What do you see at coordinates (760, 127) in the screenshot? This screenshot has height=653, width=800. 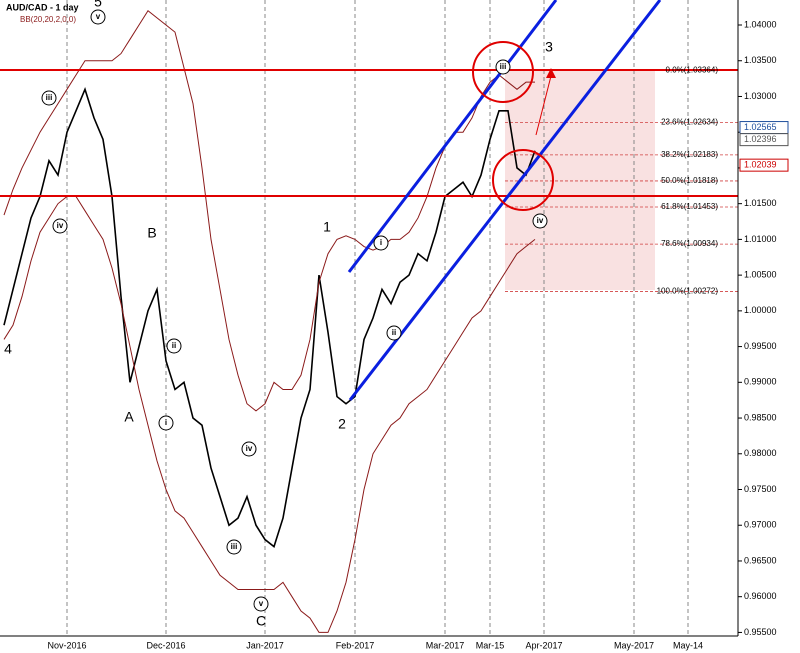 I see `price-marker-label: 1.02565` at bounding box center [760, 127].